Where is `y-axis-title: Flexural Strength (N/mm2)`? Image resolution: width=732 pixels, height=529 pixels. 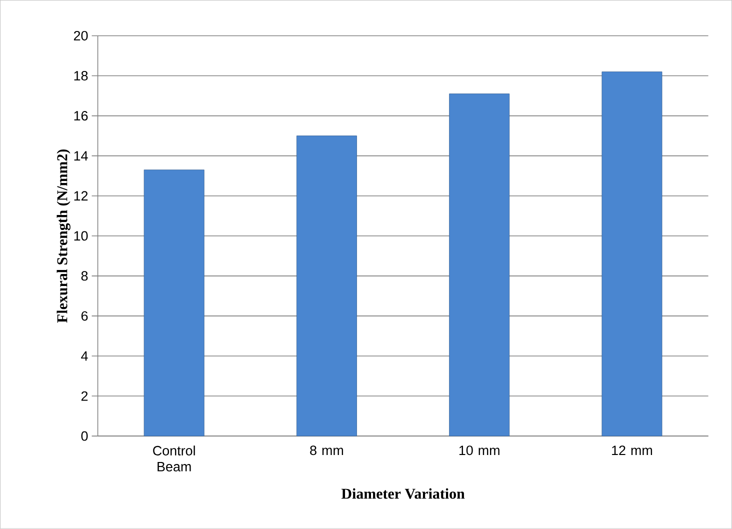 y-axis-title: Flexural Strength (N/mm2) is located at coordinates (63, 236).